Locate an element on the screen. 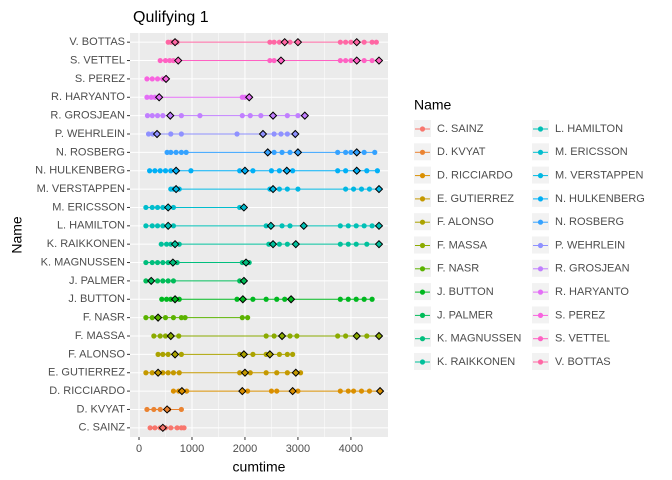 This screenshot has height=480, width=672. y-tick-label: D. KVYAT is located at coordinates (101, 409).